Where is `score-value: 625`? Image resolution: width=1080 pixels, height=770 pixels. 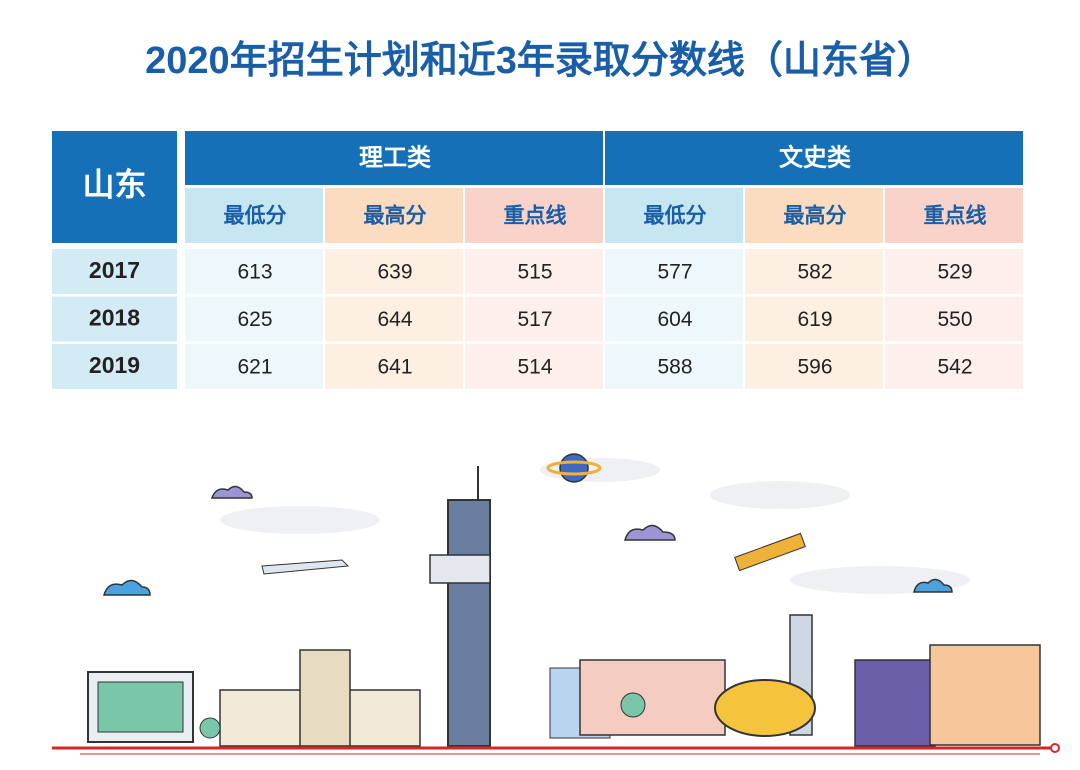 score-value: 625 is located at coordinates (254, 319).